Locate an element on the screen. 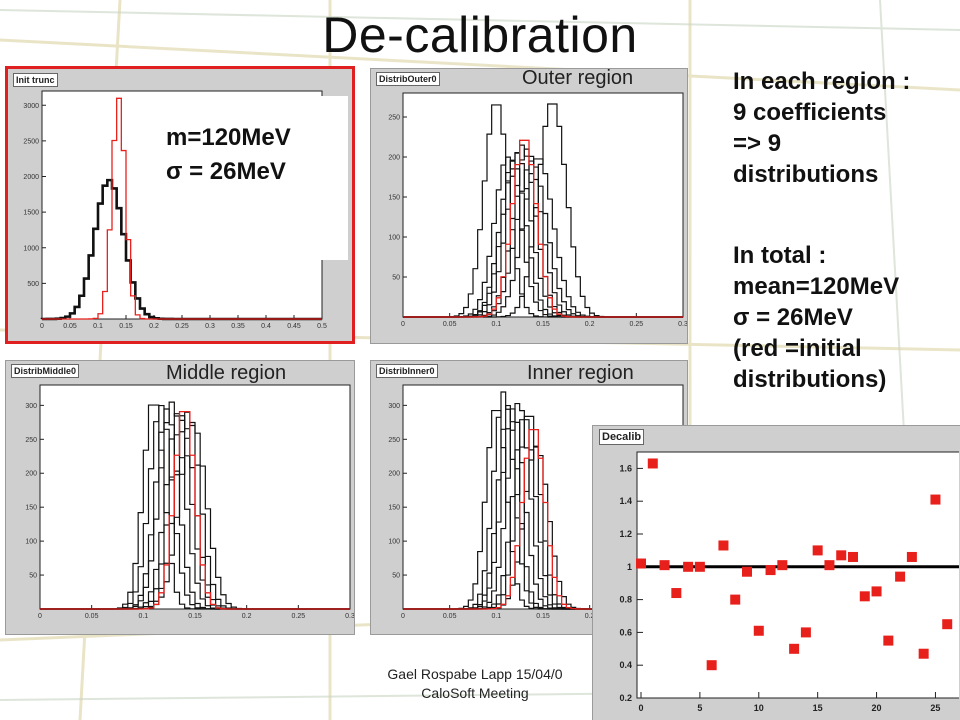 The width and height of the screenshot is (960, 720). outer-region-histogram: 0 0.05 0.1 0.15 0.2 0.25 0.3 50 100 150 200 250 is located at coordinates (537, 210).